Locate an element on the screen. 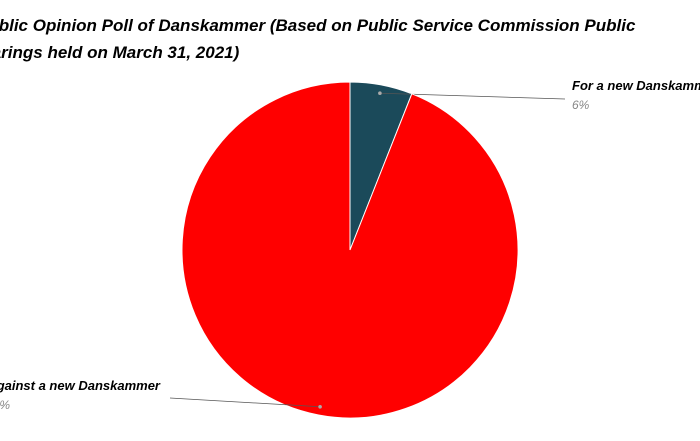 This screenshot has width=700, height=441. slice-label: Against a new Danskammer is located at coordinates (80, 385).